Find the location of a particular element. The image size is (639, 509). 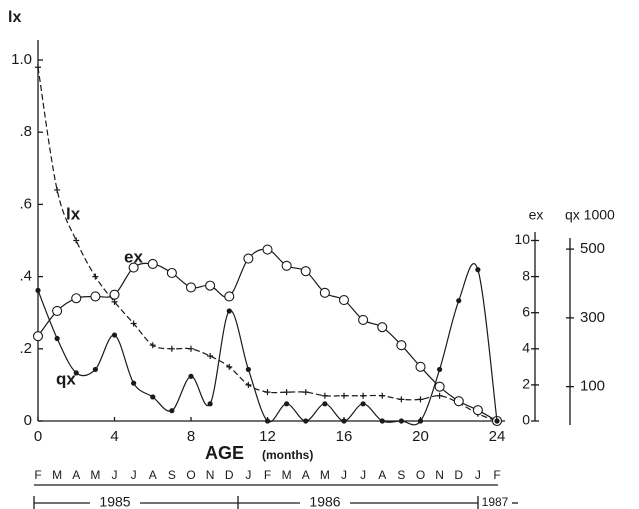

x-axis-title: AGE is located at coordinates (224, 453).